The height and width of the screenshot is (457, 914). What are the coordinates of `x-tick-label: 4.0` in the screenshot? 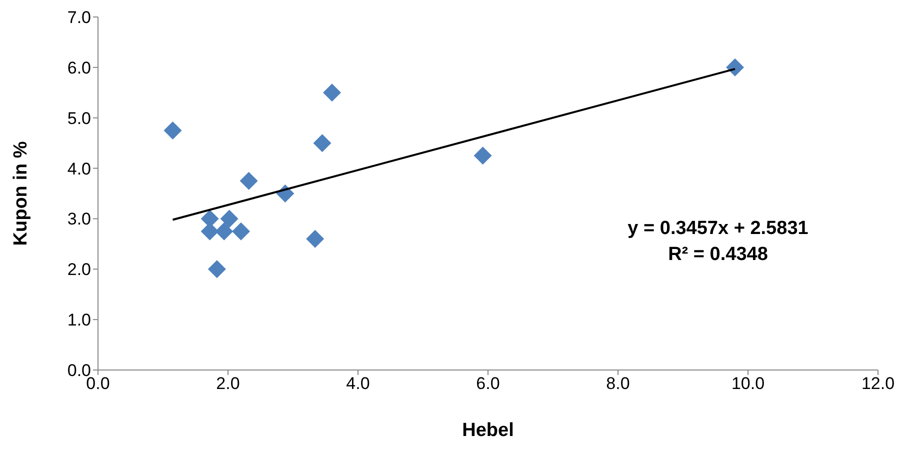 It's located at (358, 384).